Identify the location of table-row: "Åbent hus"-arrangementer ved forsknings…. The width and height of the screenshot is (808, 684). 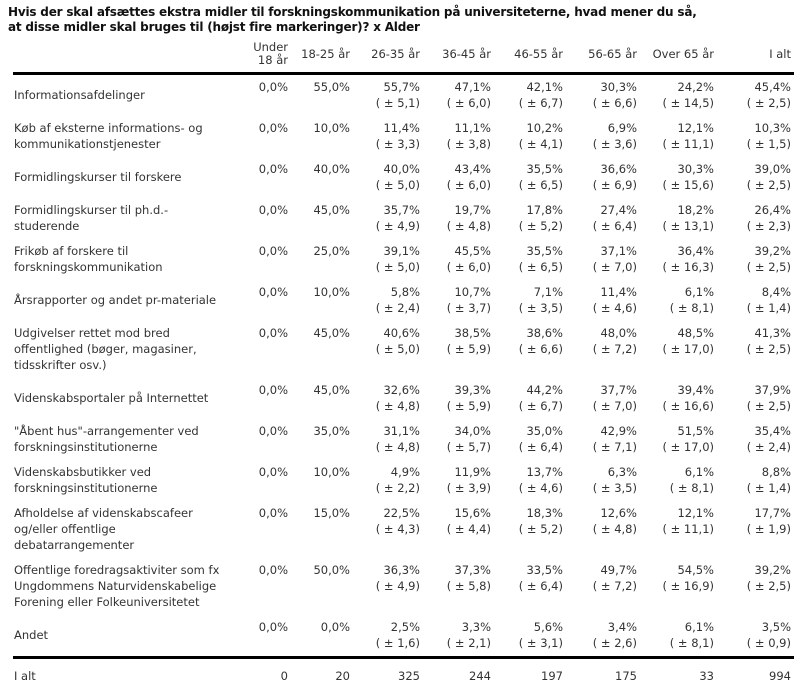
(403, 439).